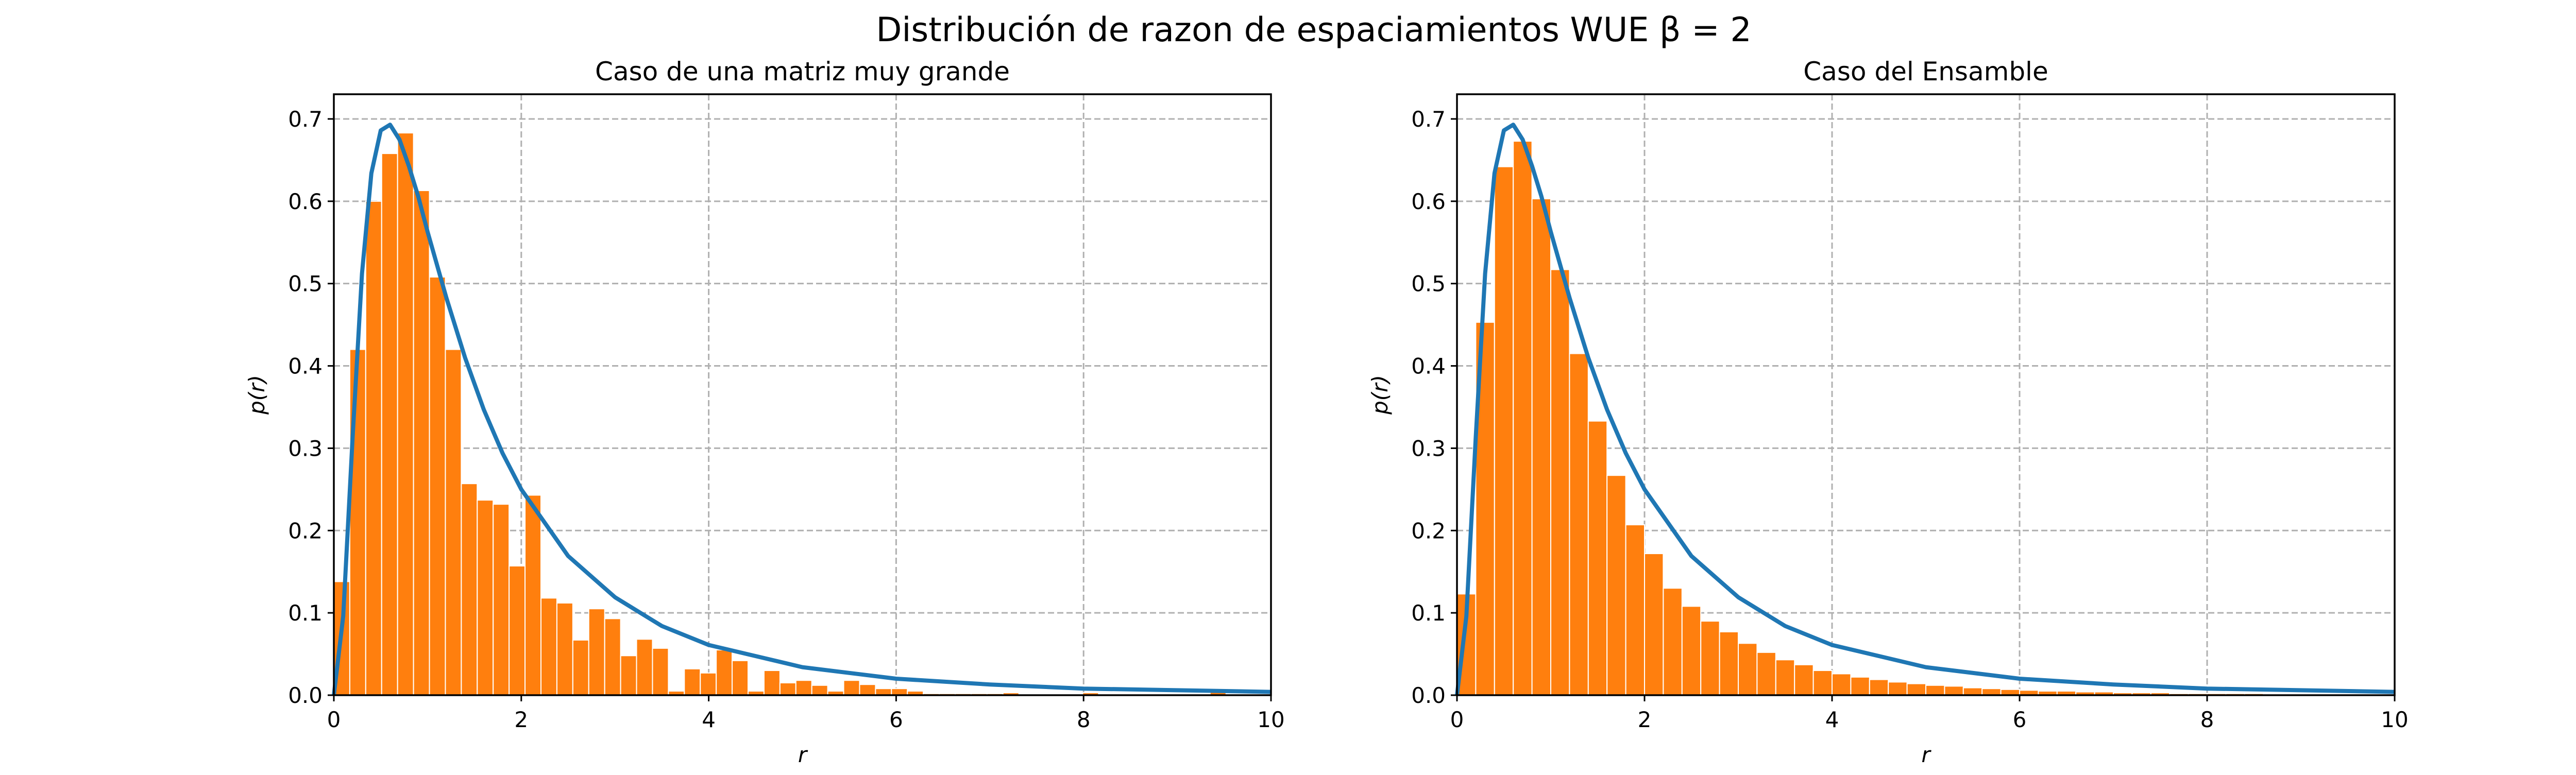  I want to click on chart-2-xtick-label: 6, so click(2020, 720).